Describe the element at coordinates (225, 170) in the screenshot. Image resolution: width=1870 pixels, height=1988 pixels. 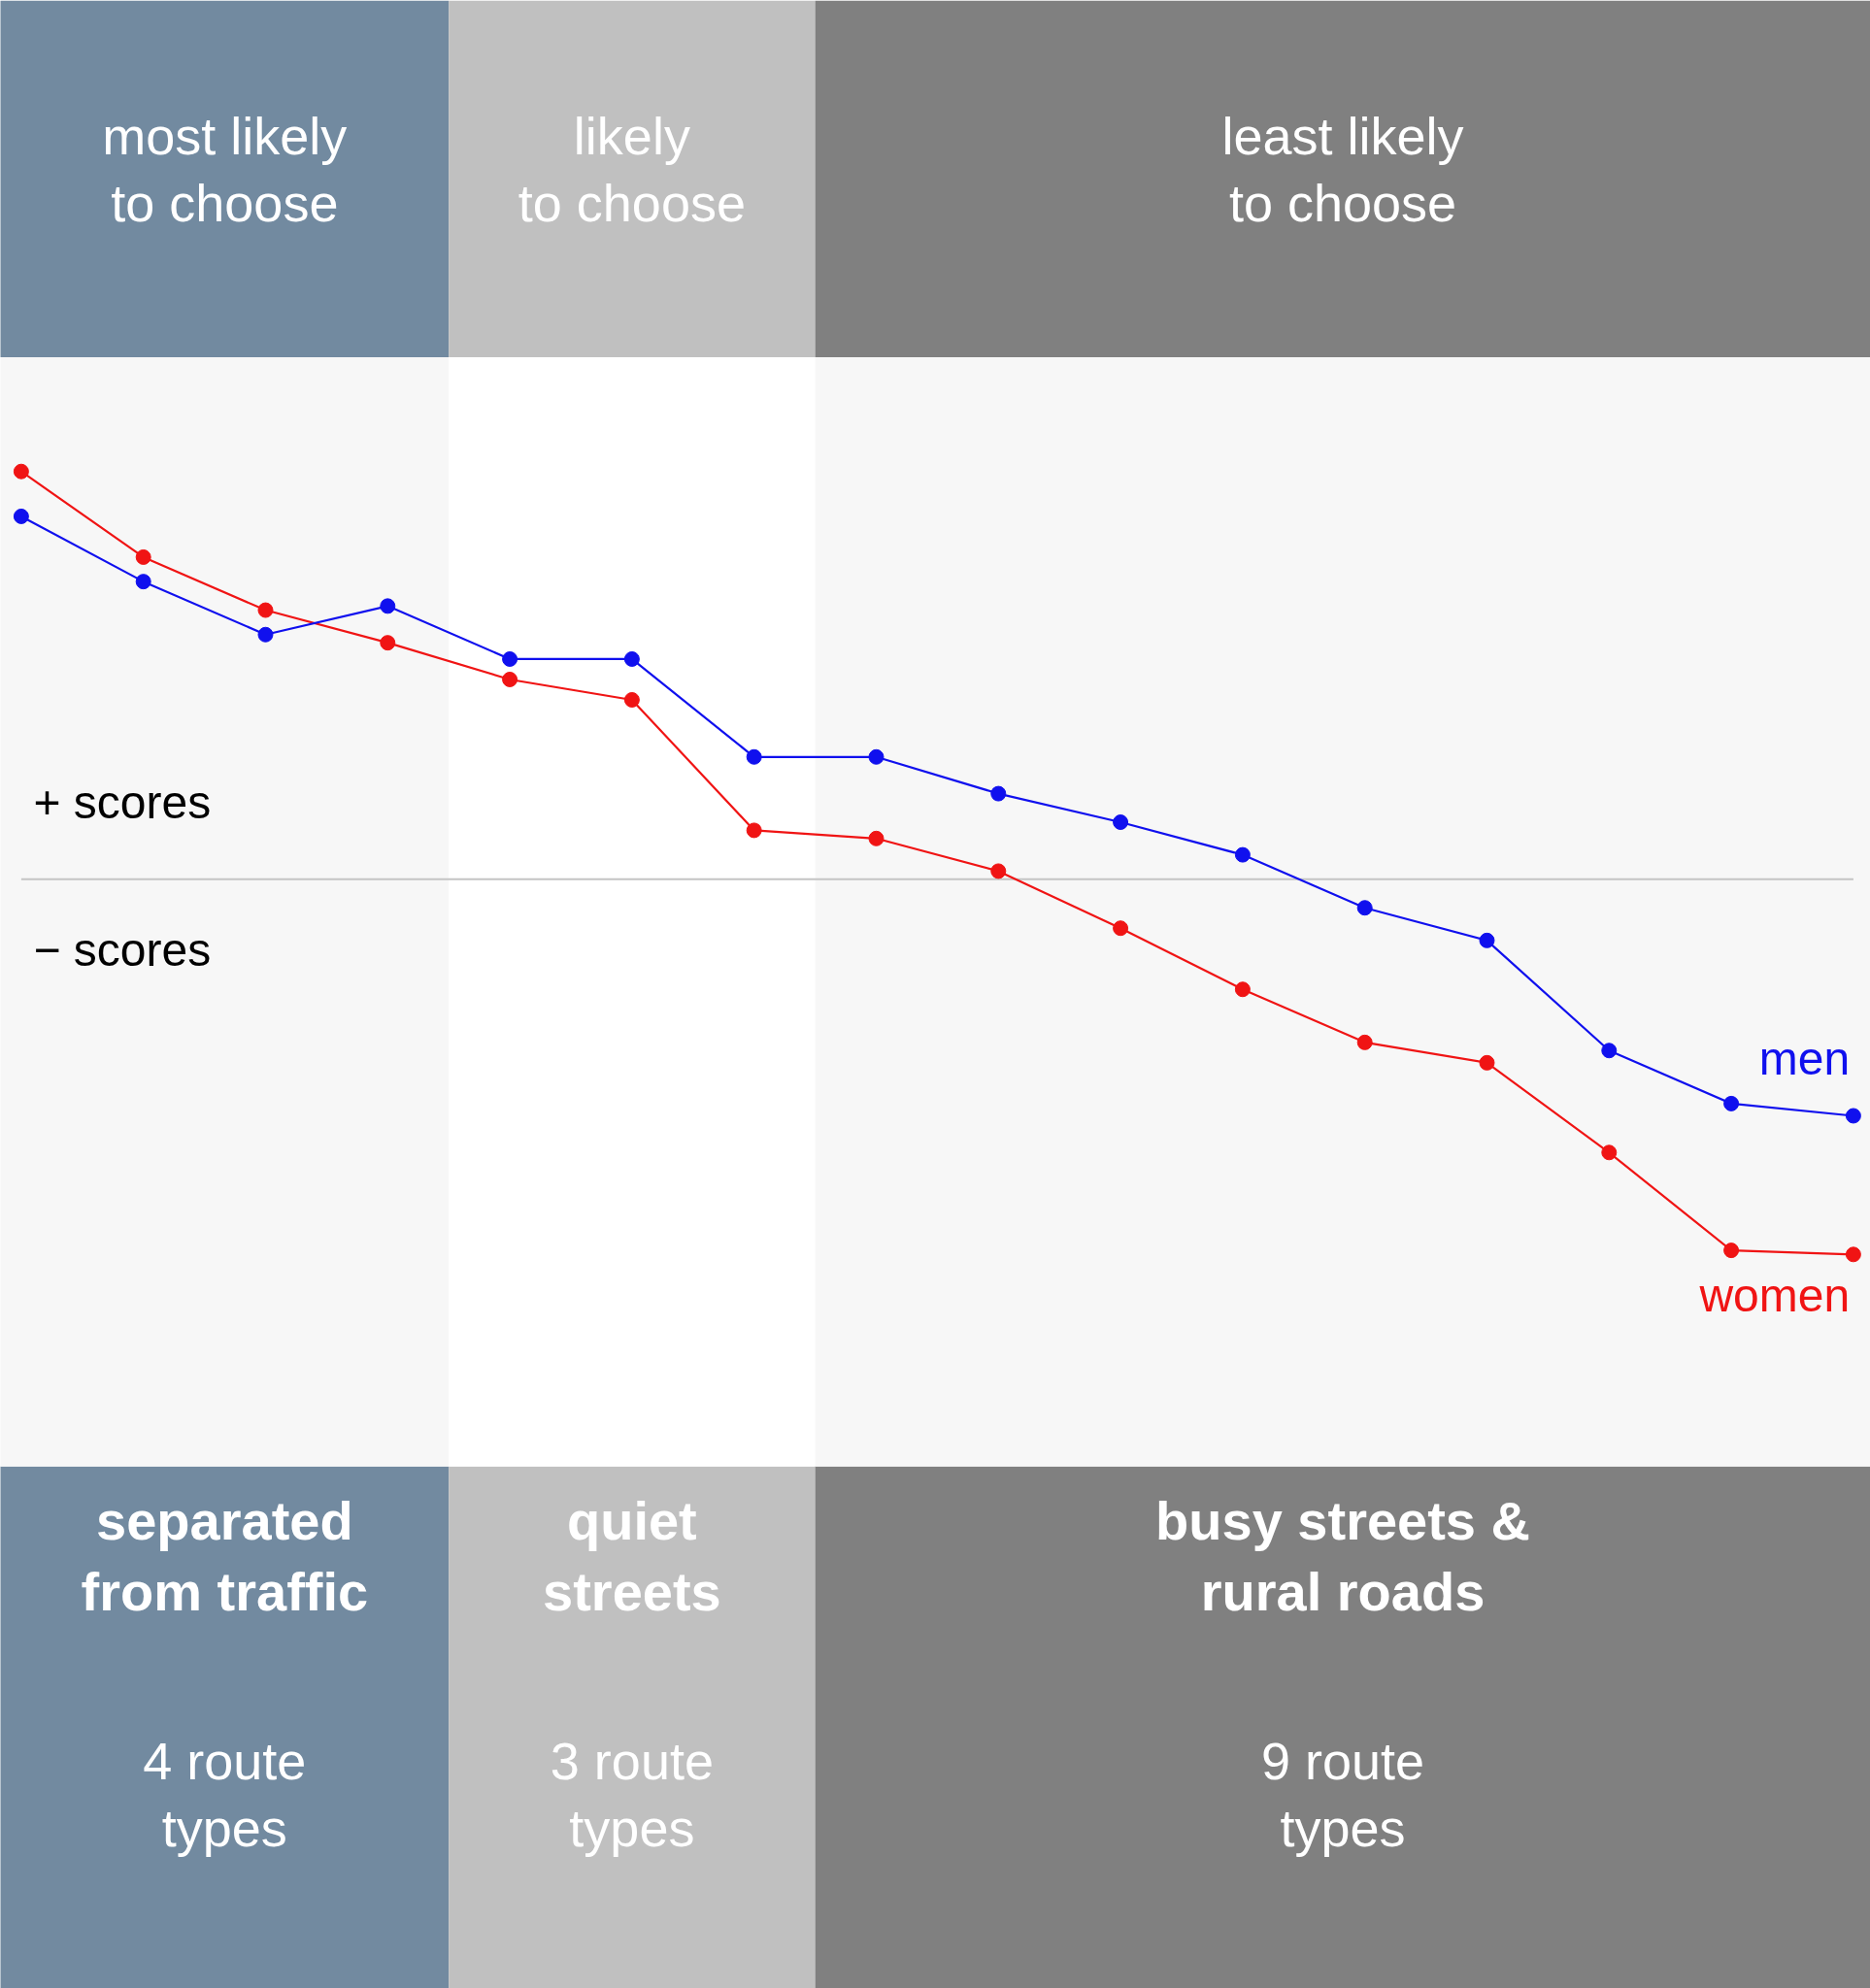
I see `text: most likely to choose` at that location.